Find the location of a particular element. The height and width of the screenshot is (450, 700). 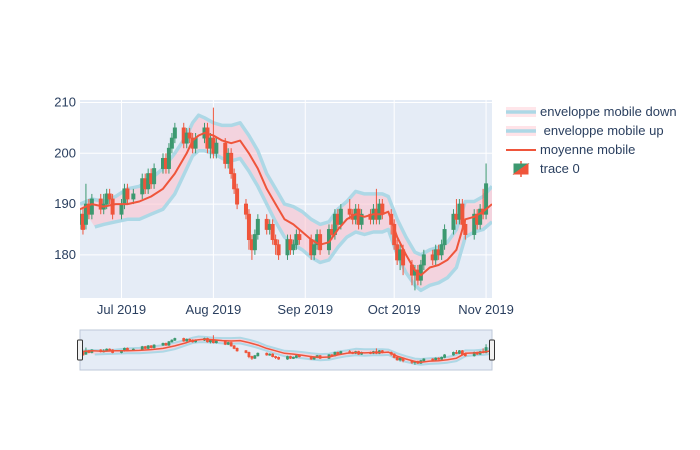

range-slider-left-handle is located at coordinates (80, 350).